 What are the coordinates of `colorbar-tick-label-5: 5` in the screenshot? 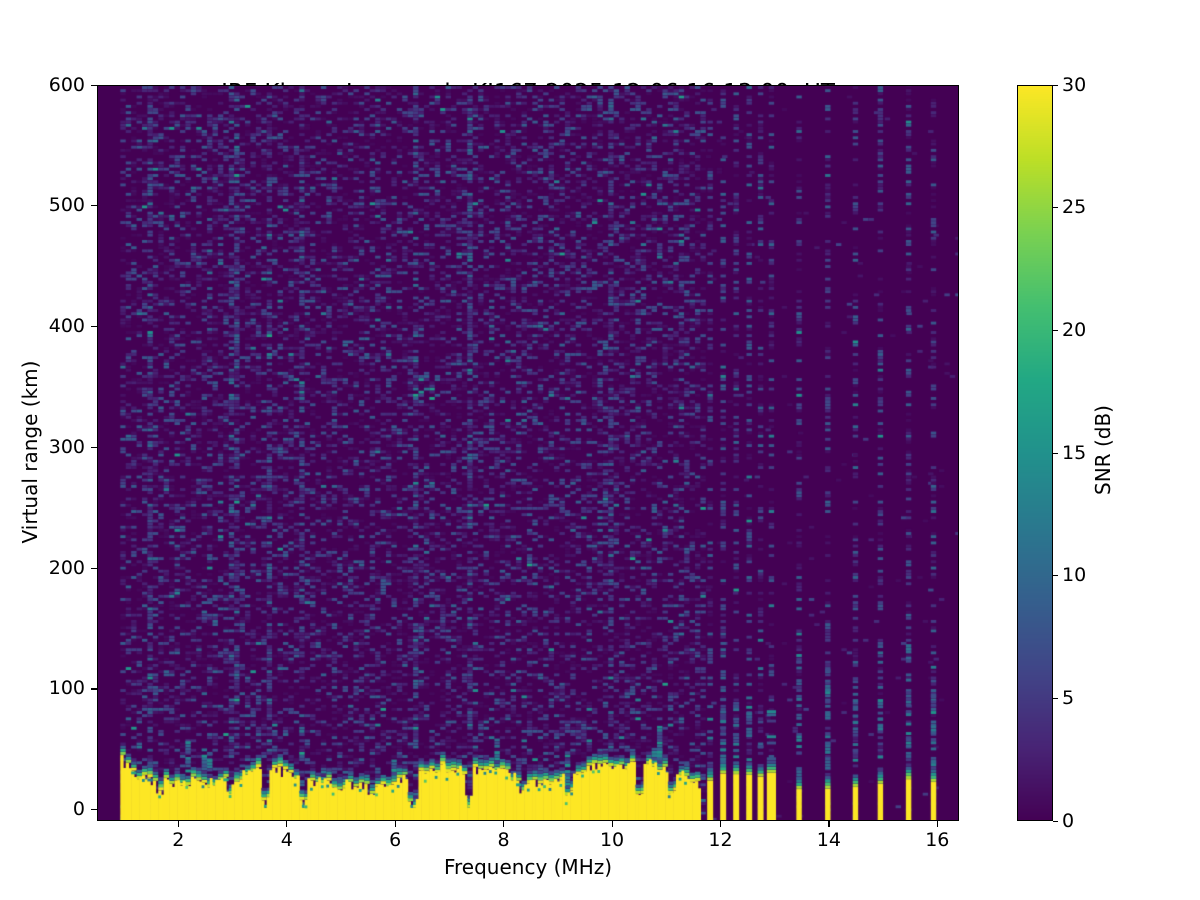 It's located at (1068, 697).